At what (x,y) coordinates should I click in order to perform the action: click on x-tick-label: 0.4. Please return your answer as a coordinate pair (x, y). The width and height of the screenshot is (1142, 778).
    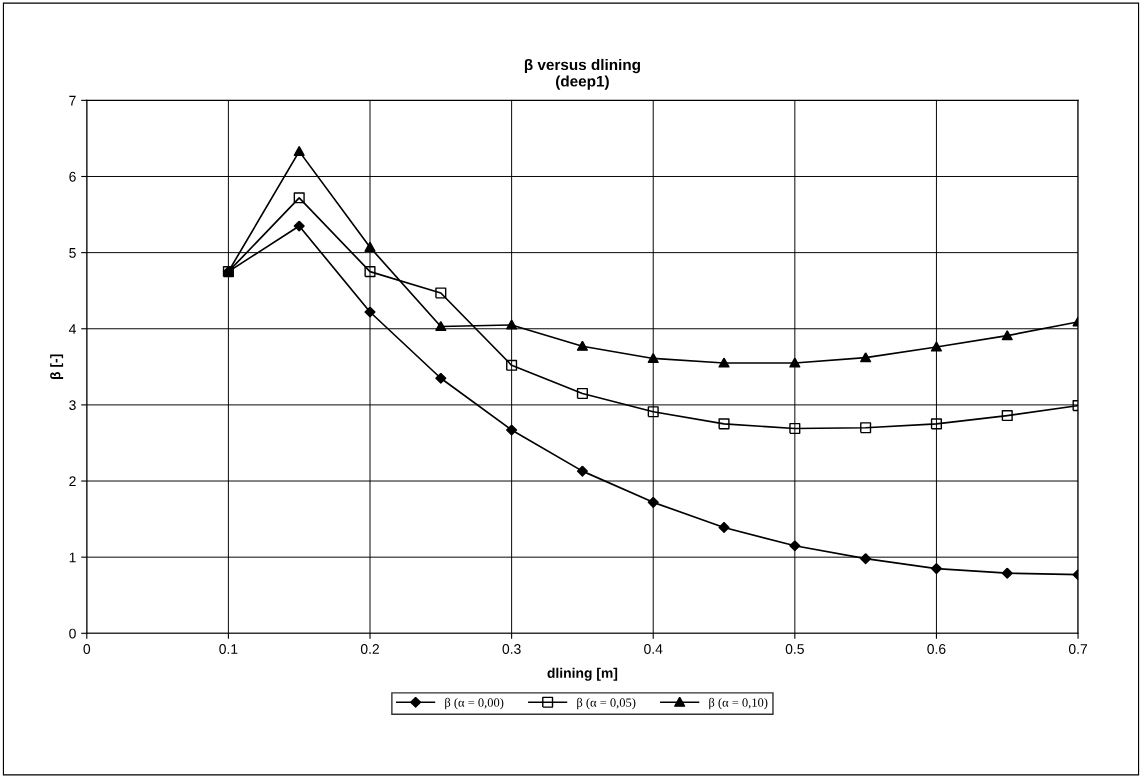
    Looking at the image, I should click on (653, 649).